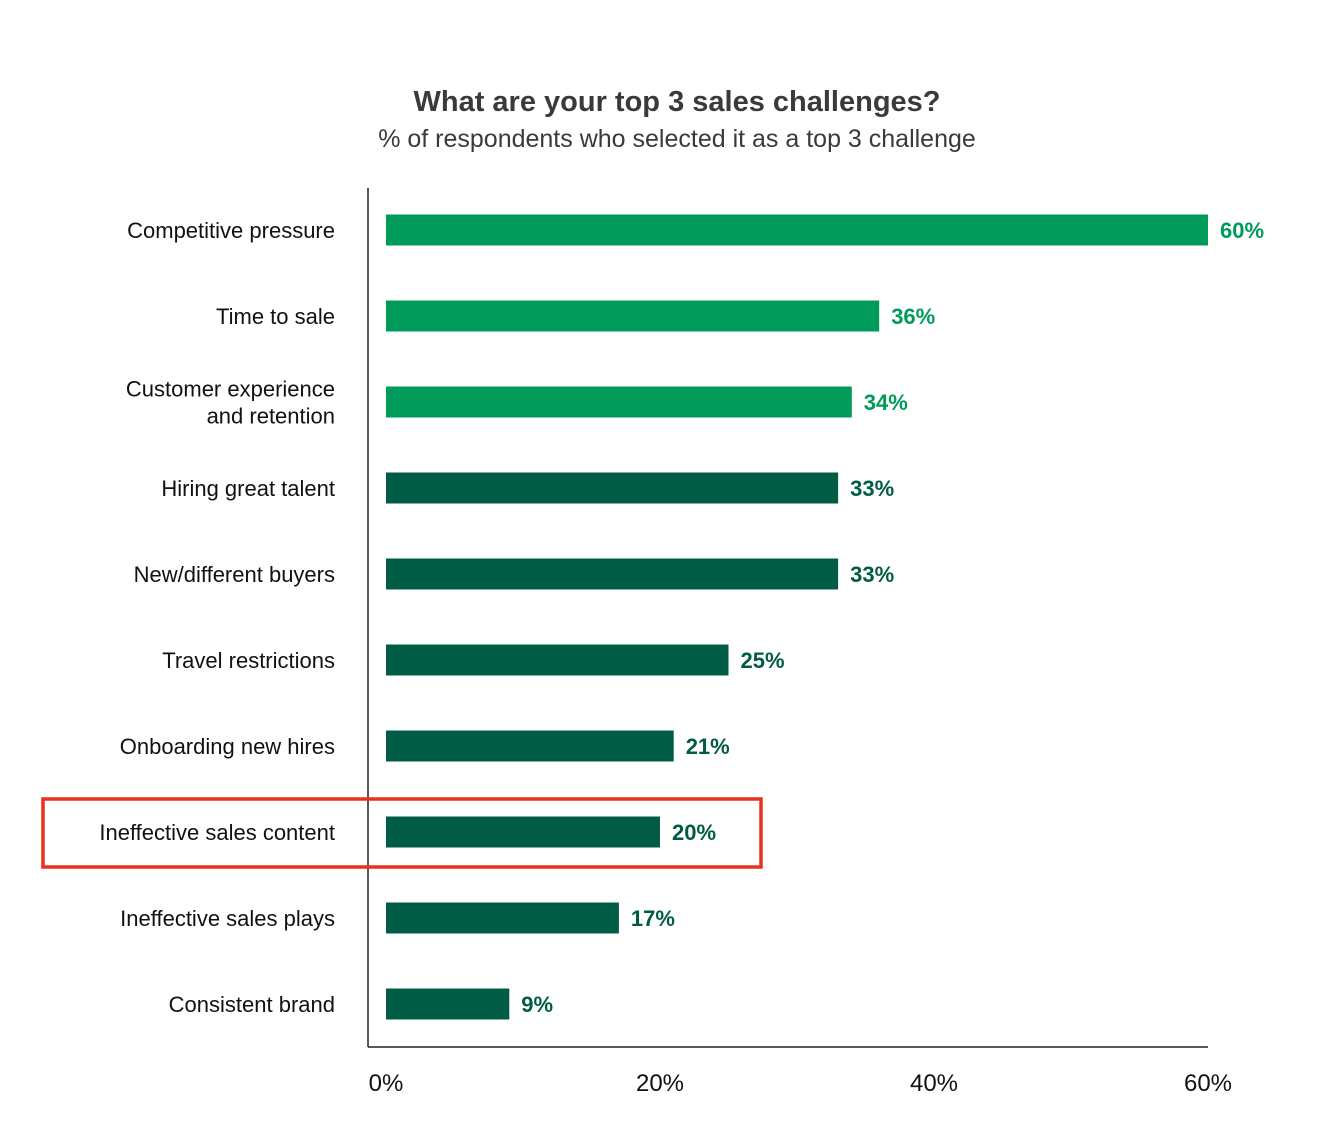 The width and height of the screenshot is (1326, 1146). I want to click on category-label: Hiring great talent, so click(248, 488).